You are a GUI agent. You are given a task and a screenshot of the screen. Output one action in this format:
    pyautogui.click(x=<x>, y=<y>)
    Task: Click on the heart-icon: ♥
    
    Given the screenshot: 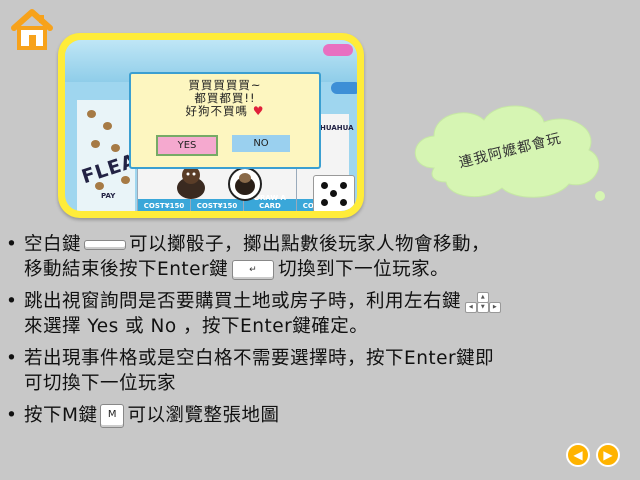 What is the action you would take?
    pyautogui.click(x=259, y=111)
    